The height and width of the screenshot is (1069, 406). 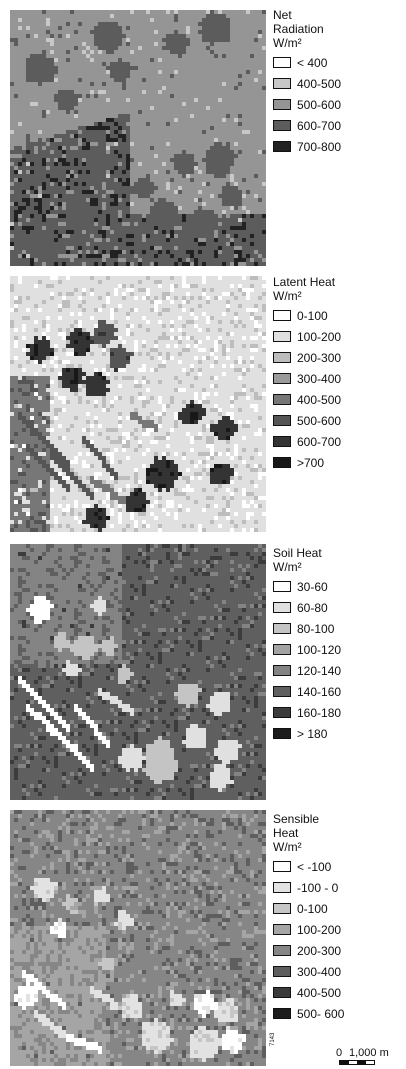 What do you see at coordinates (311, 462) in the screenshot?
I see `legend-label: >700` at bounding box center [311, 462].